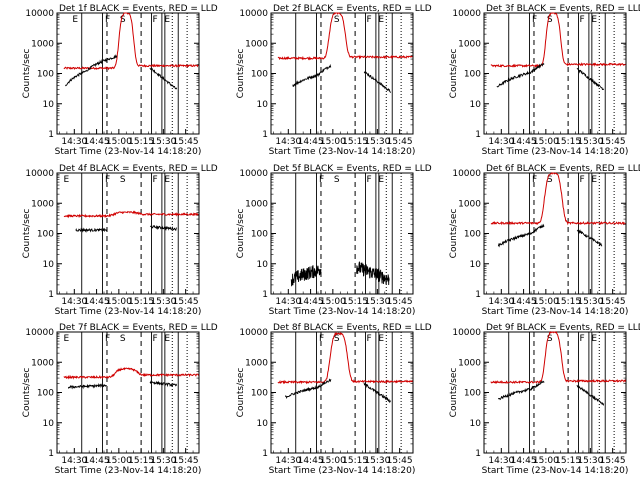 This screenshot has width=640, height=480. I want to click on panel-title: Det 4f BLACK = Events, RED = LLD, so click(138, 169).